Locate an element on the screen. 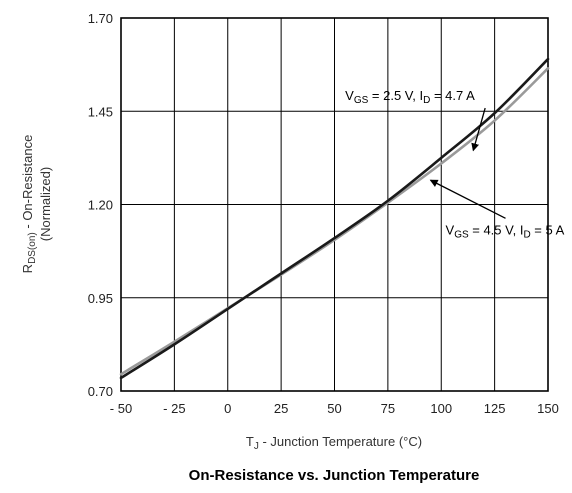  x-tick-label: 100 is located at coordinates (441, 408).